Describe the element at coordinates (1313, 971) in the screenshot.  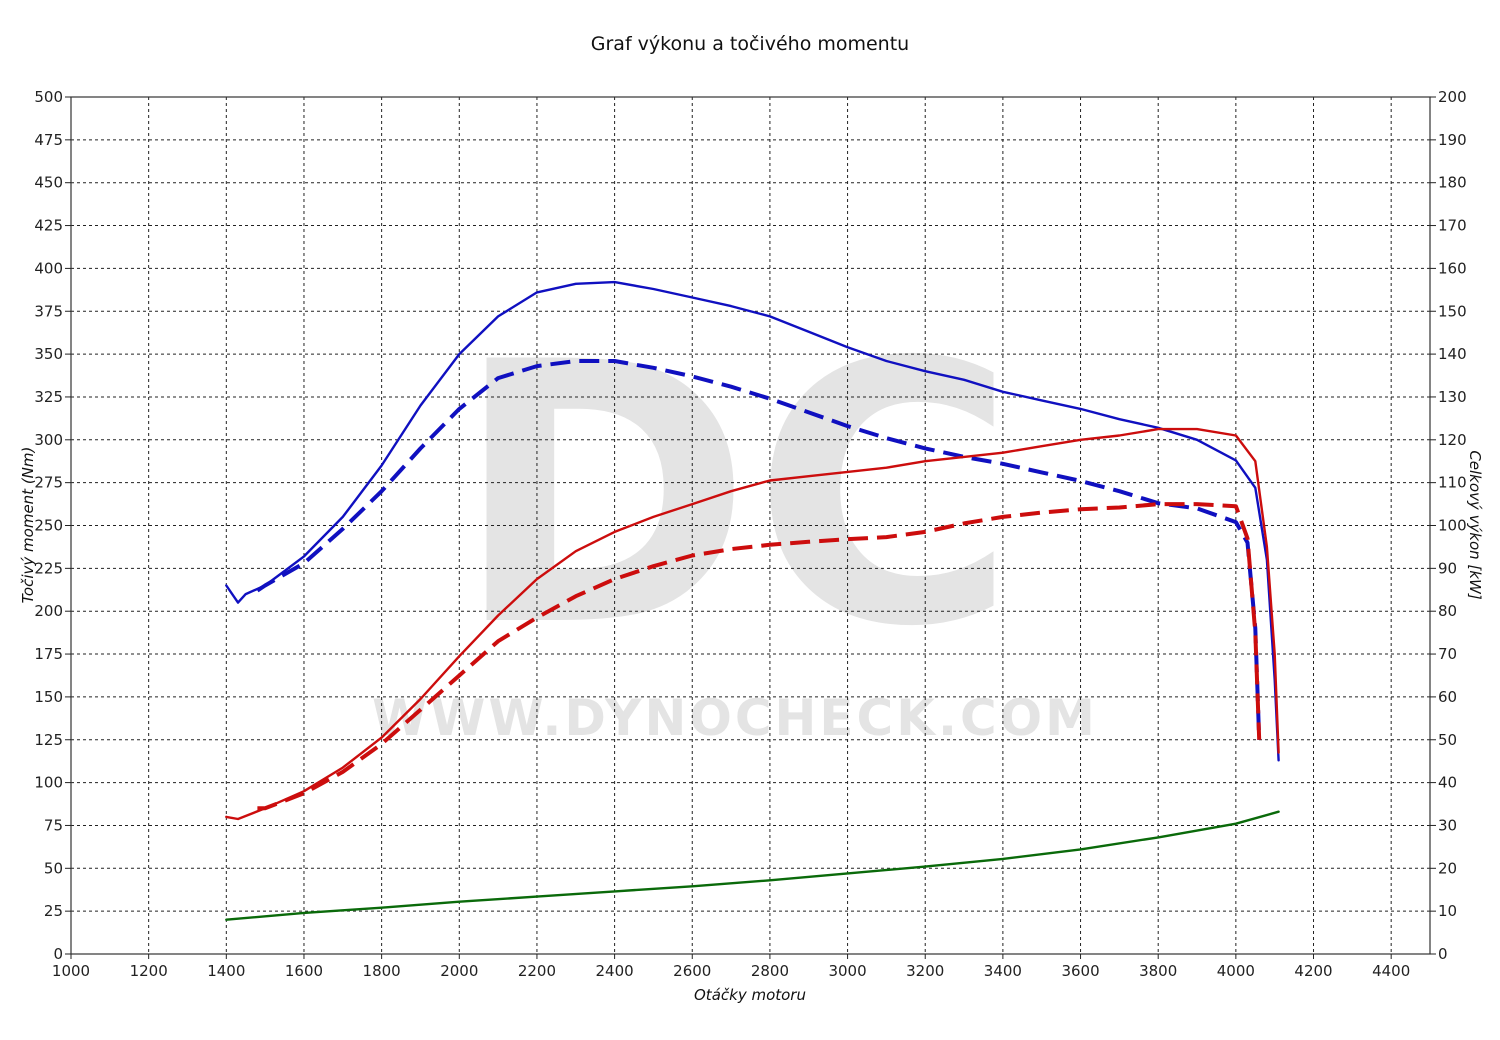
I see `x-tick-label: 4200` at that location.